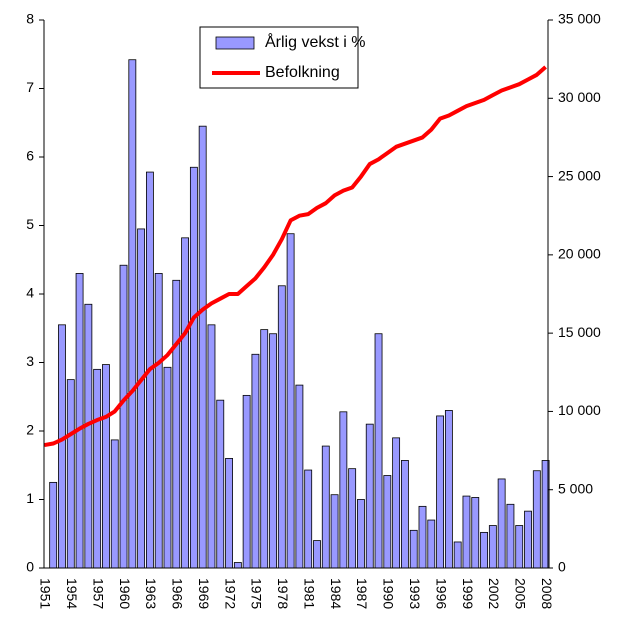 The width and height of the screenshot is (633, 619). I want to click on x-tick-label: 2005, so click(521, 593).